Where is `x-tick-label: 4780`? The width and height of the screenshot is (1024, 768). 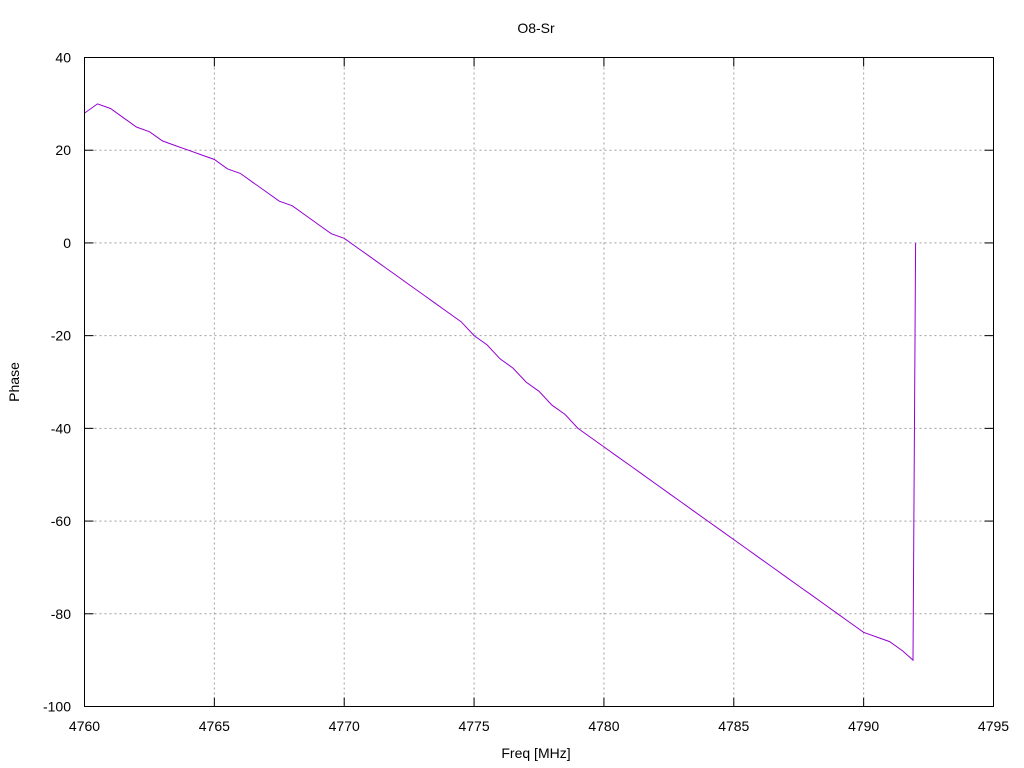 x-tick-label: 4780 is located at coordinates (603, 726).